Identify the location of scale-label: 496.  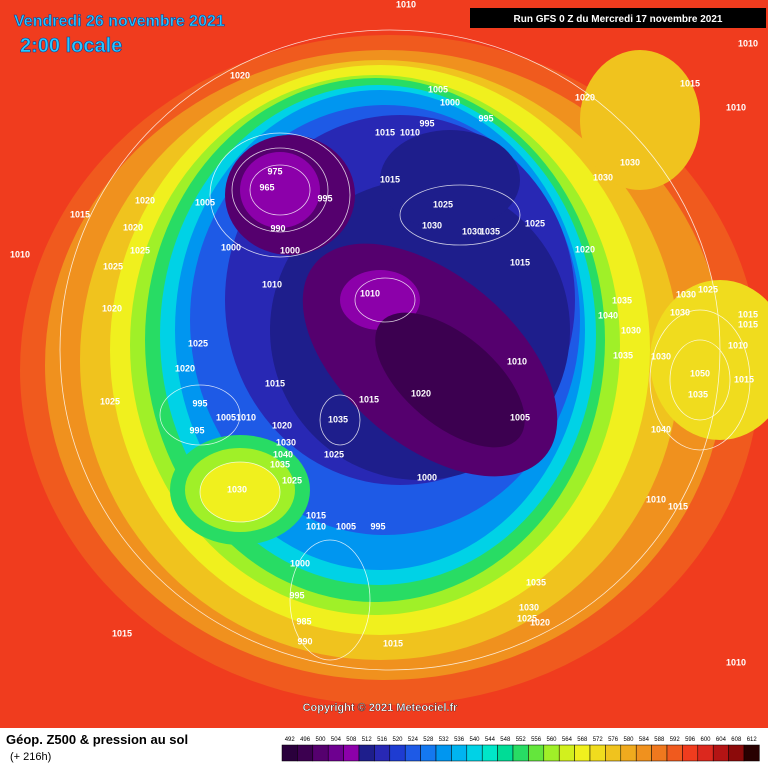
(305, 740).